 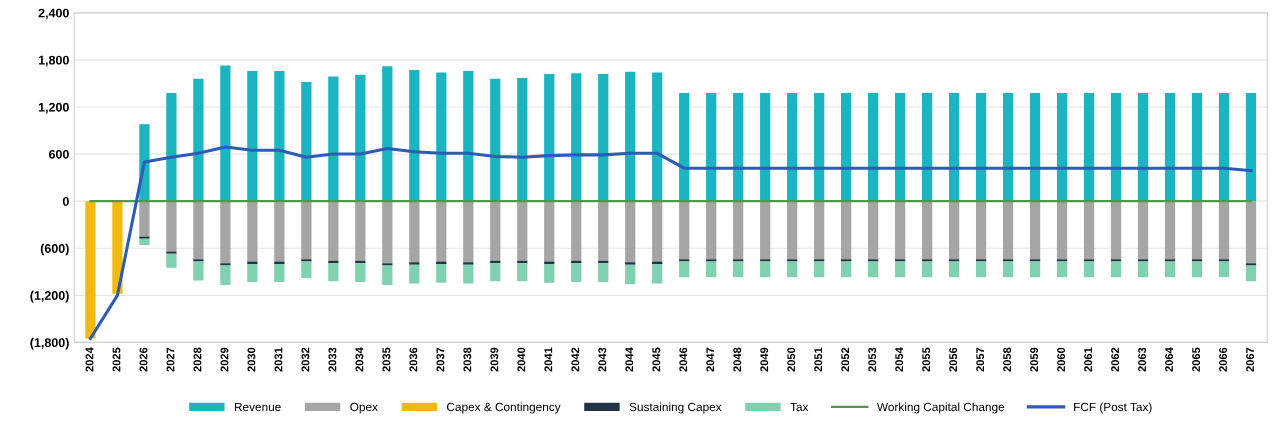 What do you see at coordinates (65, 201) in the screenshot?
I see `y-tick-label: 0` at bounding box center [65, 201].